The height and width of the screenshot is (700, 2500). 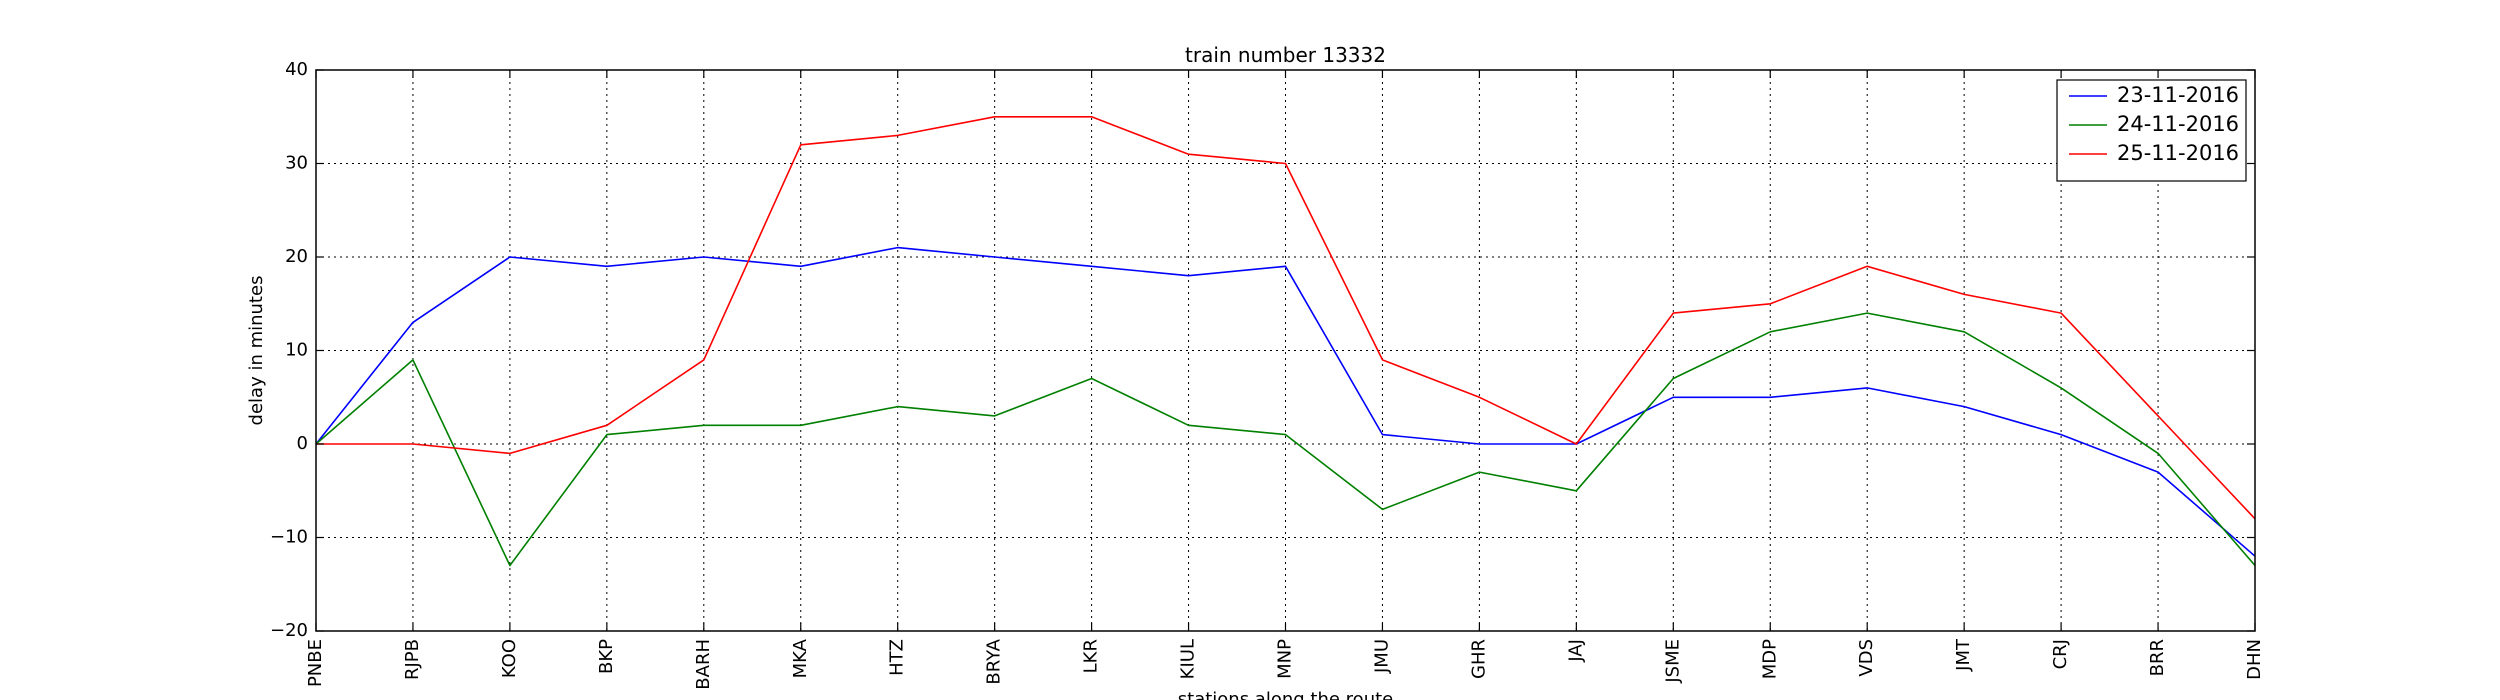 What do you see at coordinates (509, 658) in the screenshot?
I see `x-tick-label: KOO` at bounding box center [509, 658].